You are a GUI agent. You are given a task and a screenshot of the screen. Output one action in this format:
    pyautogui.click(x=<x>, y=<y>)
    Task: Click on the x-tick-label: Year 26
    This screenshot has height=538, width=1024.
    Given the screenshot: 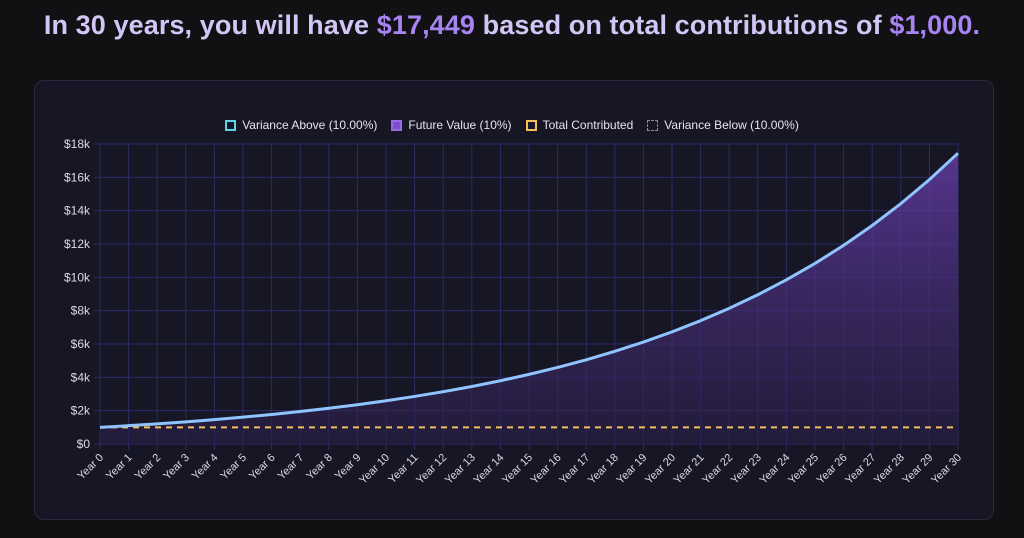 What is the action you would take?
    pyautogui.click(x=832, y=469)
    